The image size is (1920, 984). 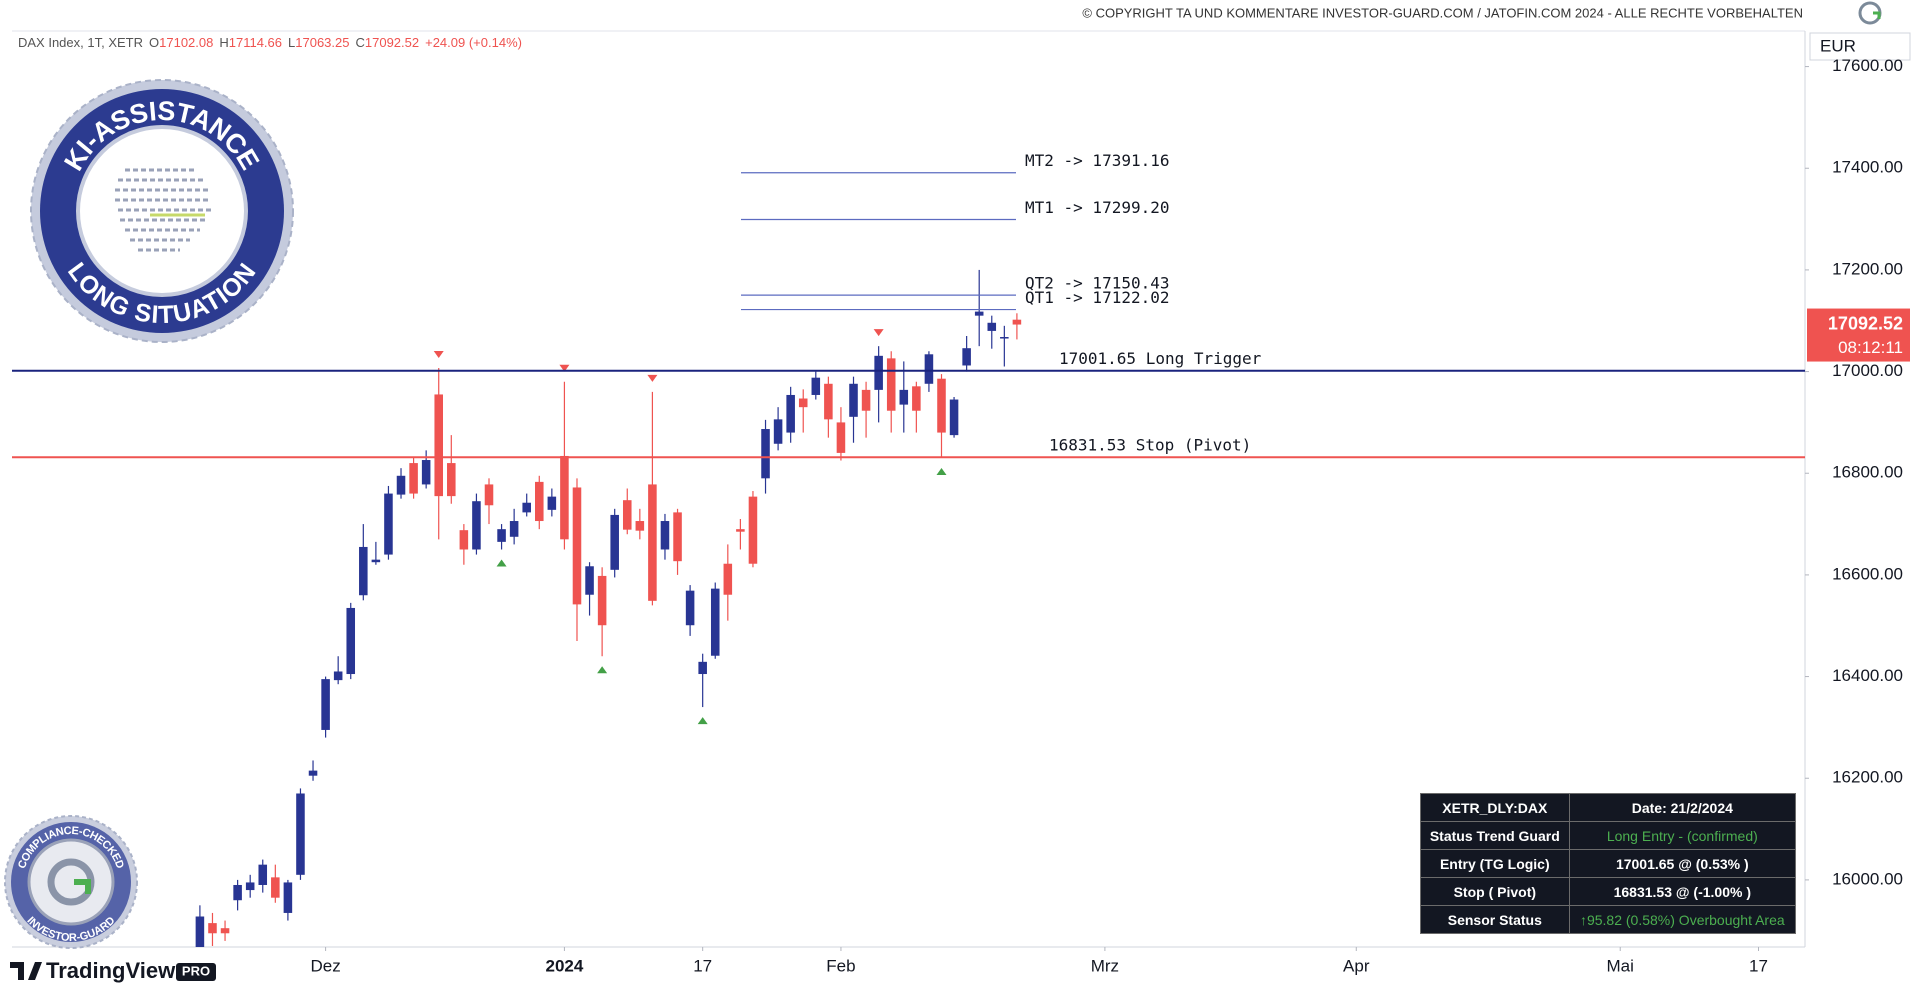 I want to click on level-label: QT2 -> 17150.43, so click(x=1097, y=283).